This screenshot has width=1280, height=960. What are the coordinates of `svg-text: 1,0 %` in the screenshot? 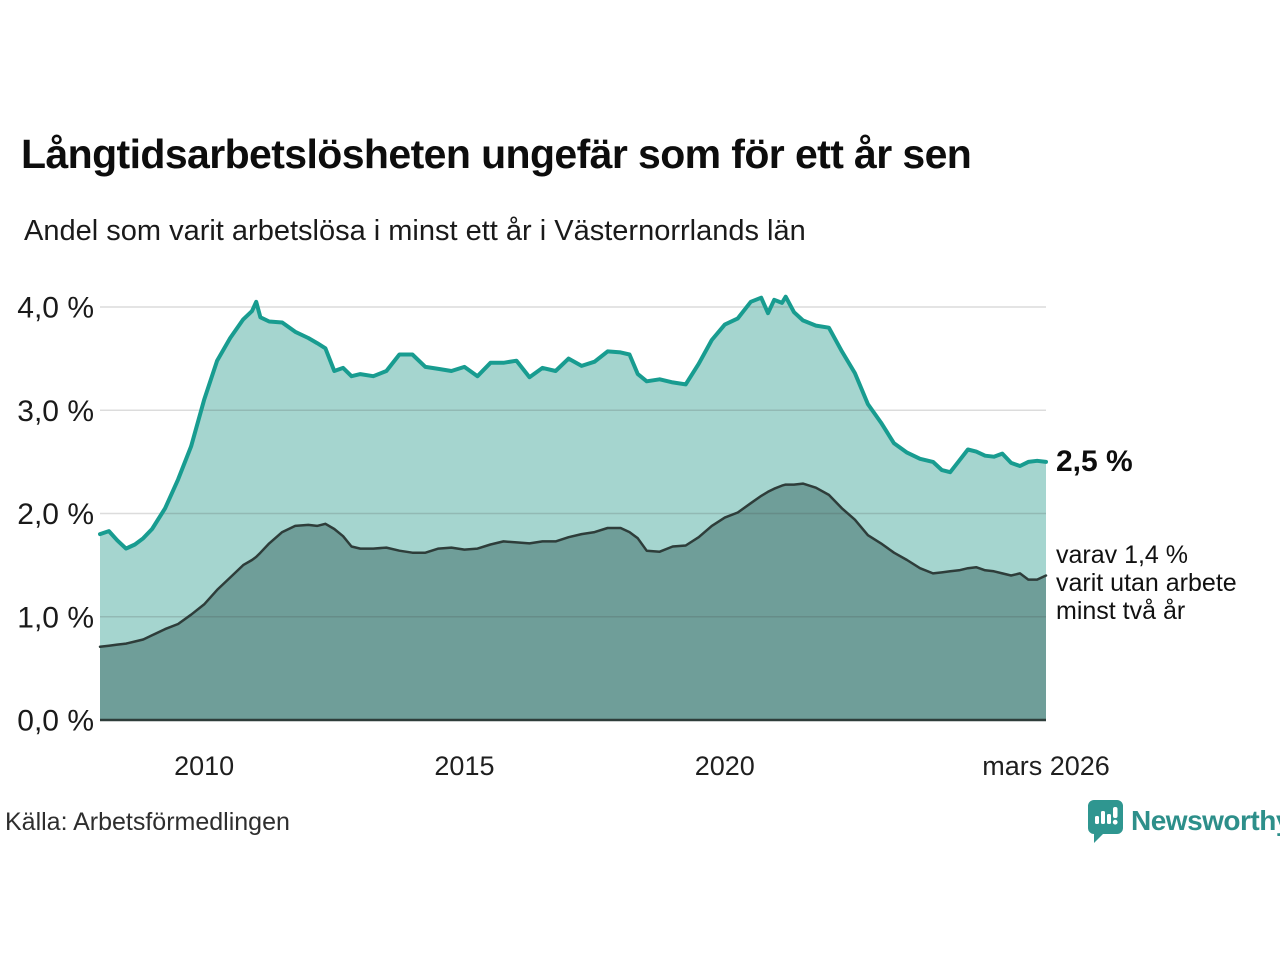 It's located at (55, 617).